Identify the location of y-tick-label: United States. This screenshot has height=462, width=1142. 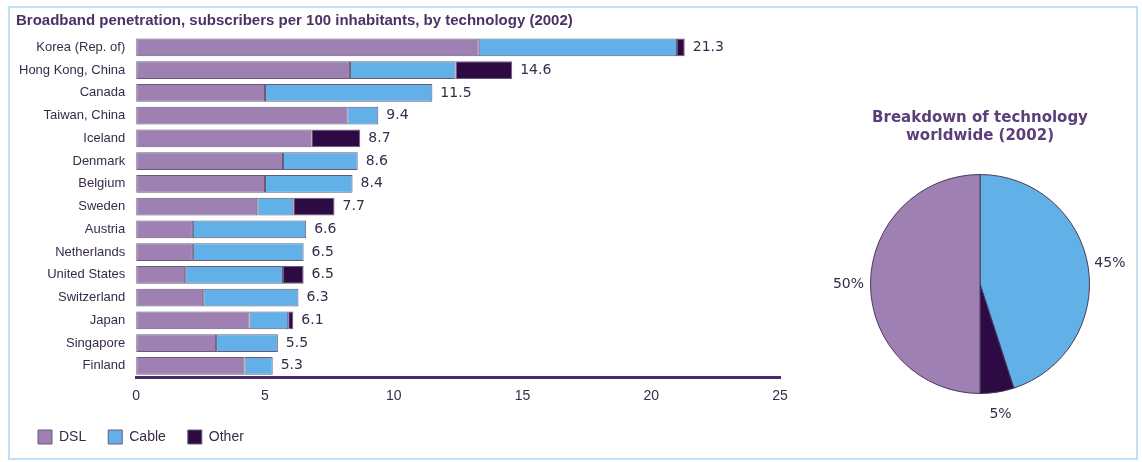
(86, 274).